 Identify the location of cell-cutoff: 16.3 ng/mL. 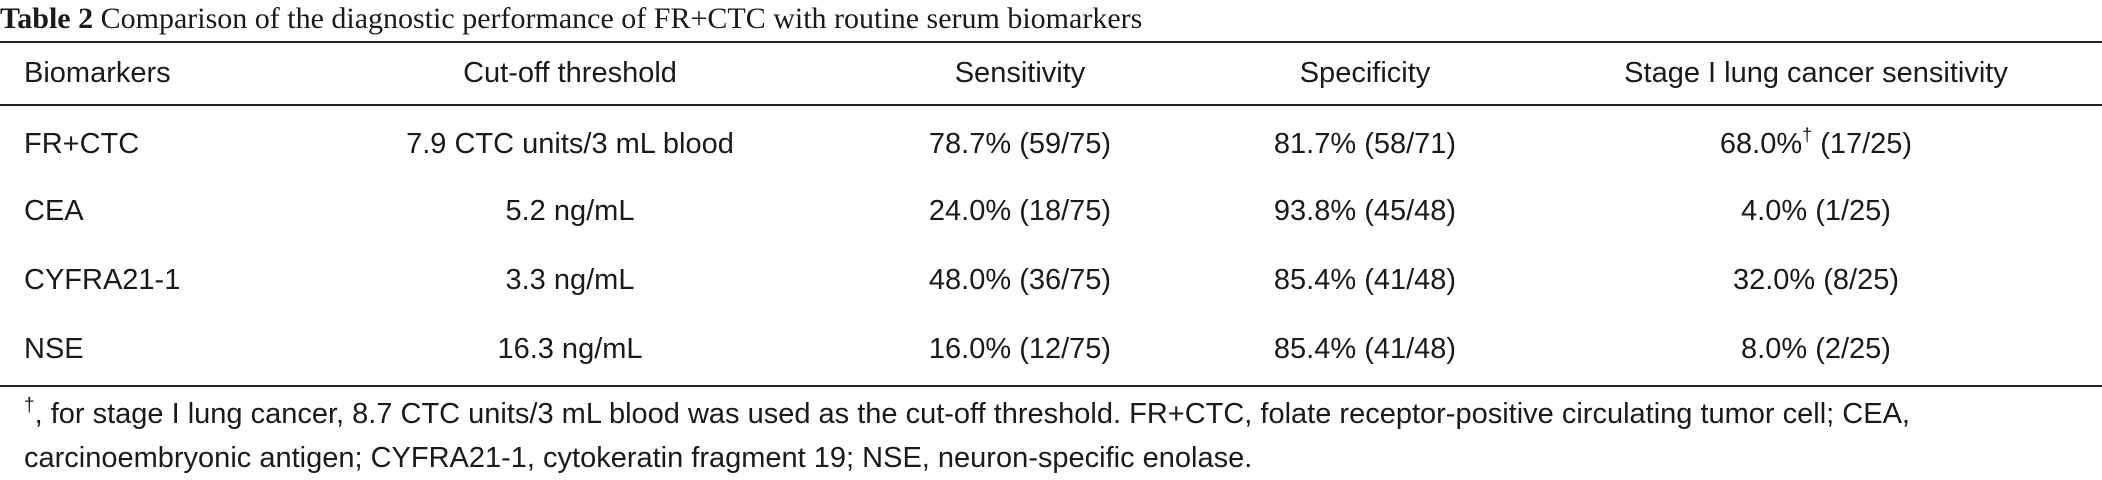
(570, 349).